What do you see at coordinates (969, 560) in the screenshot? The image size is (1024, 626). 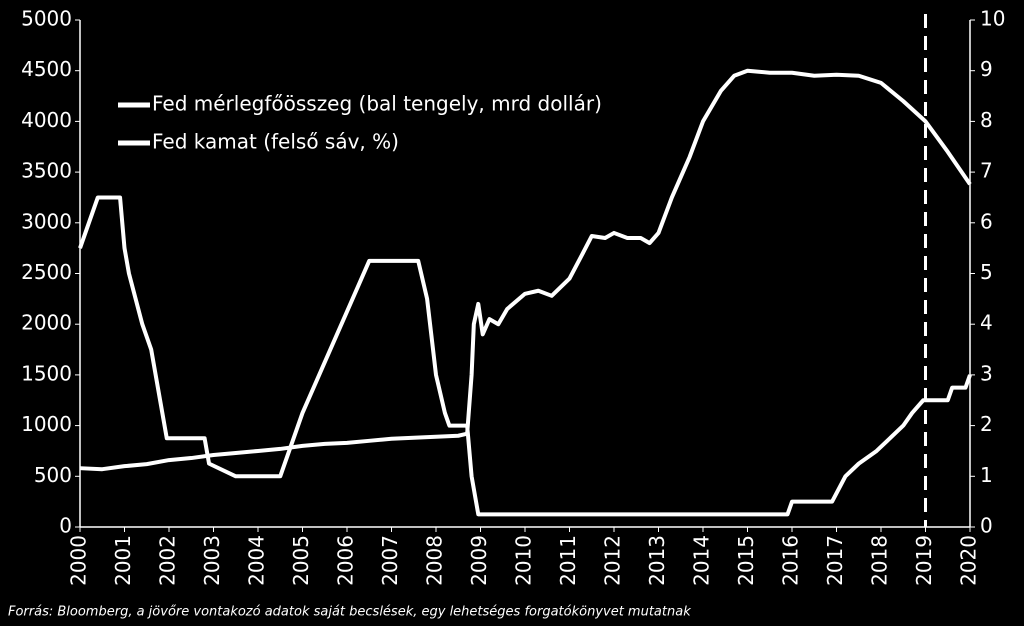 I see `x-tick-label: 2020` at bounding box center [969, 560].